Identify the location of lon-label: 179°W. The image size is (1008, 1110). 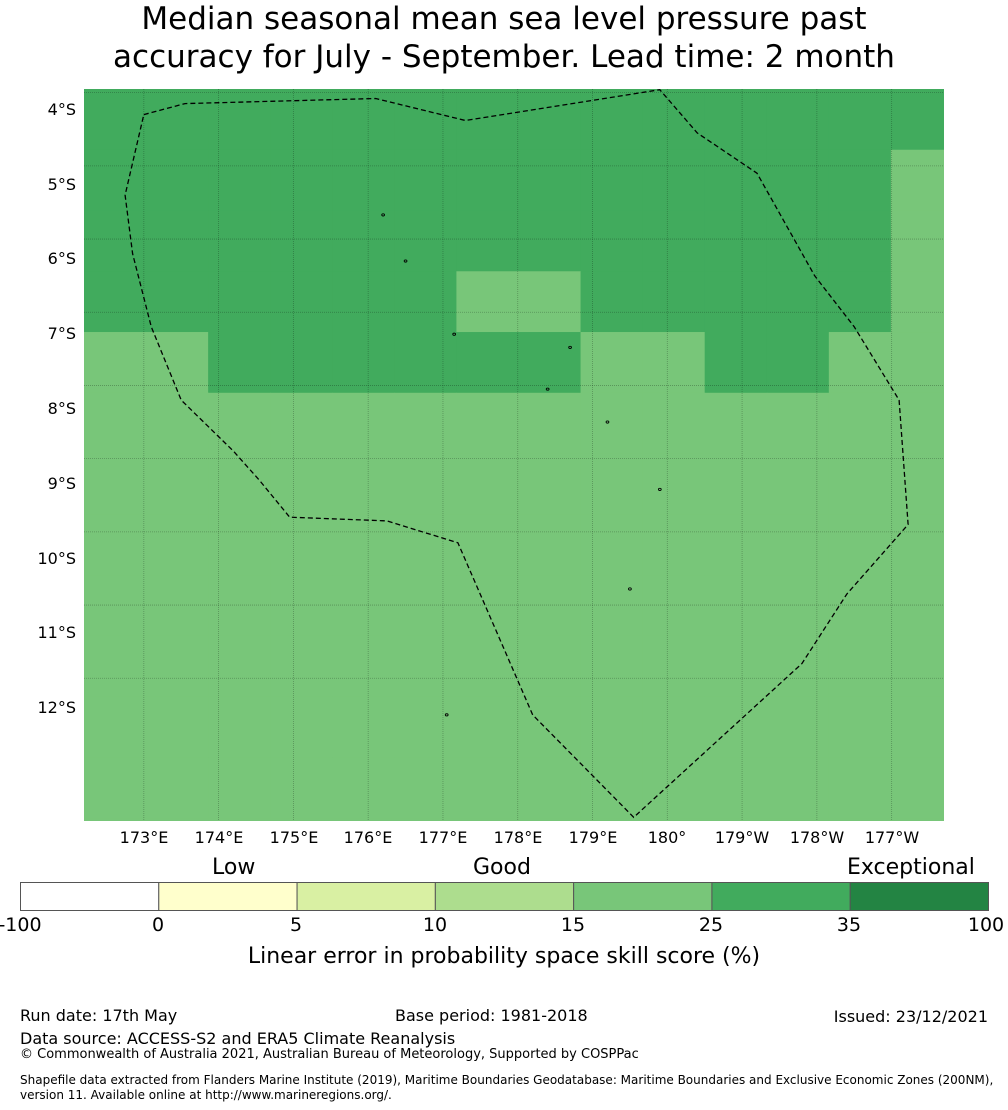
(742, 837).